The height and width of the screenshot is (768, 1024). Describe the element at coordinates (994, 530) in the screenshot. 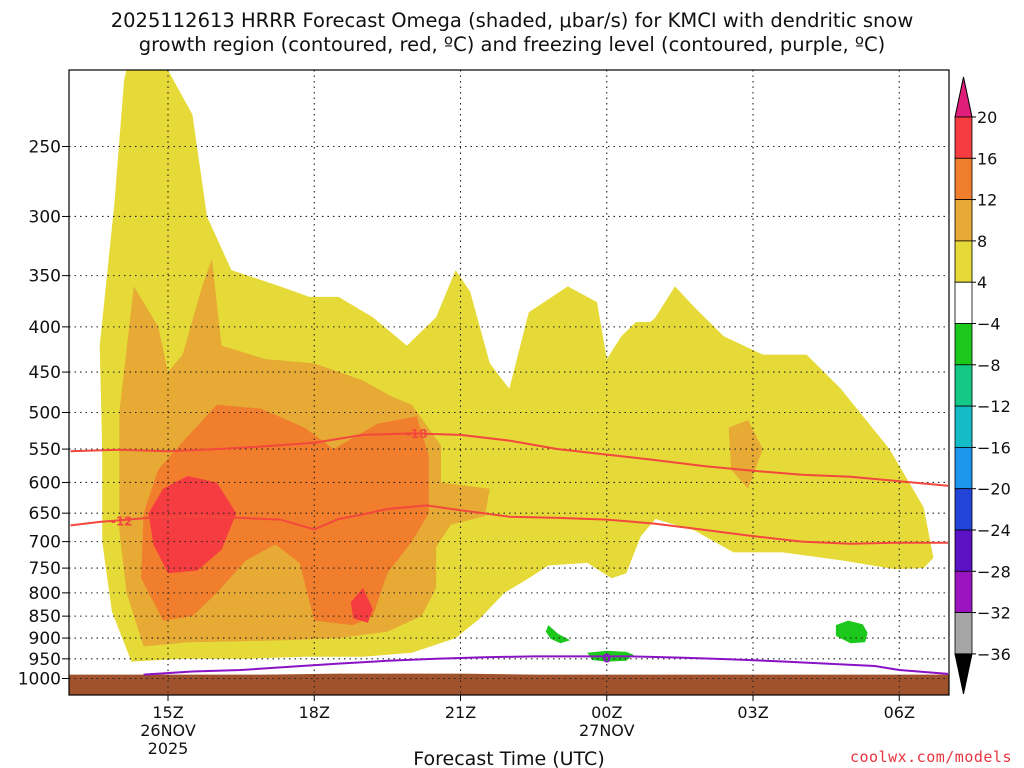

I see `colorbar-label-10: −24` at that location.